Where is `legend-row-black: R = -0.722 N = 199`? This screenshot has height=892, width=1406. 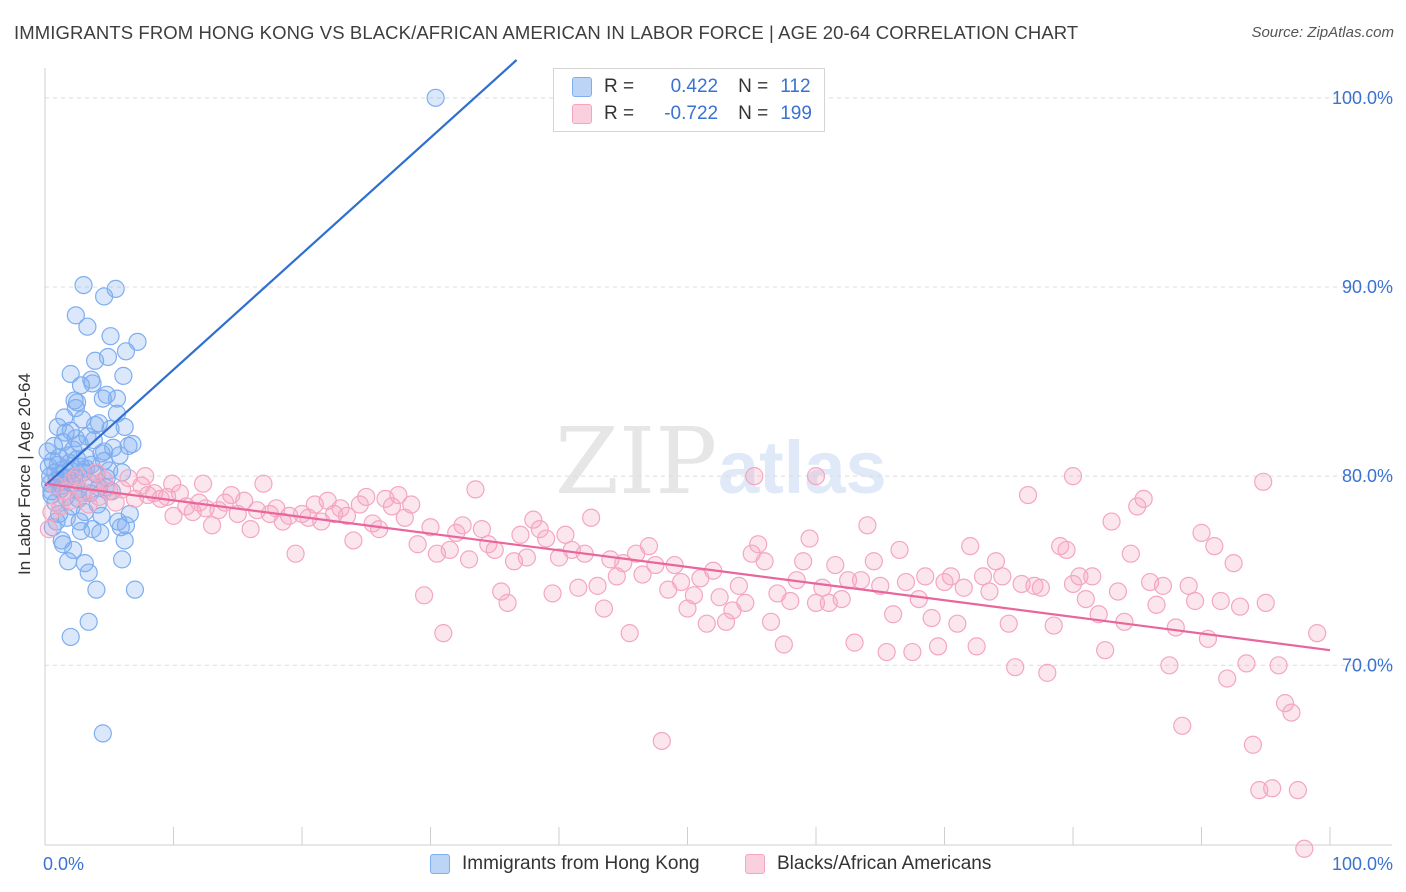
legend-row-black: R = -0.722 N = 199 is located at coordinates (692, 114).